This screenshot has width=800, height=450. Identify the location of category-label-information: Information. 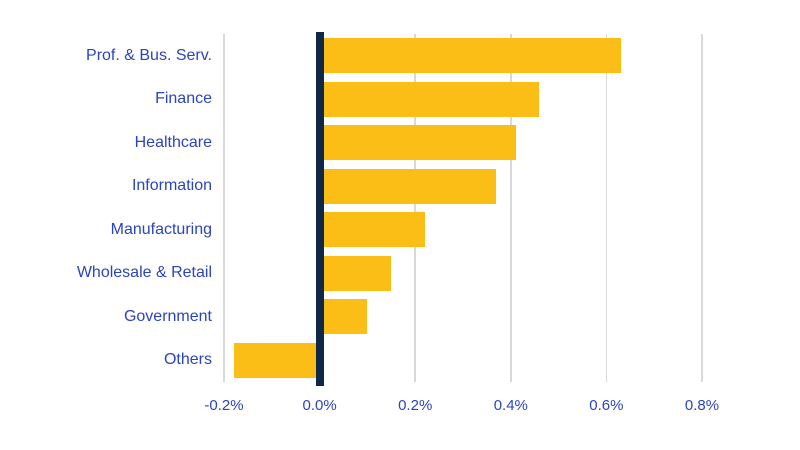
(171, 186).